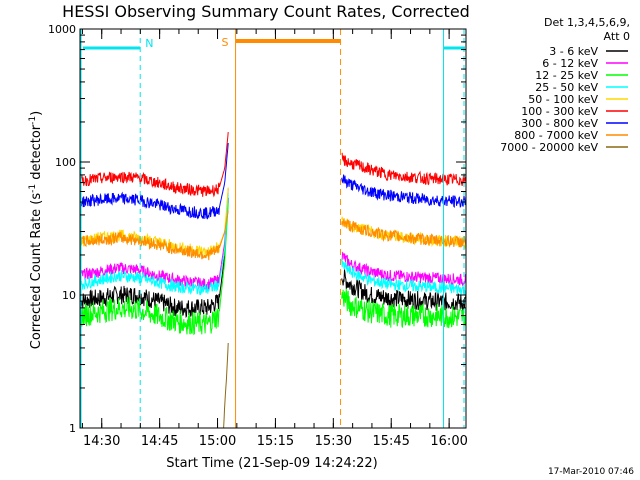 Image resolution: width=640 pixels, height=480 pixels. What do you see at coordinates (101, 441) in the screenshot?
I see `x-tick-label: 14:30` at bounding box center [101, 441].